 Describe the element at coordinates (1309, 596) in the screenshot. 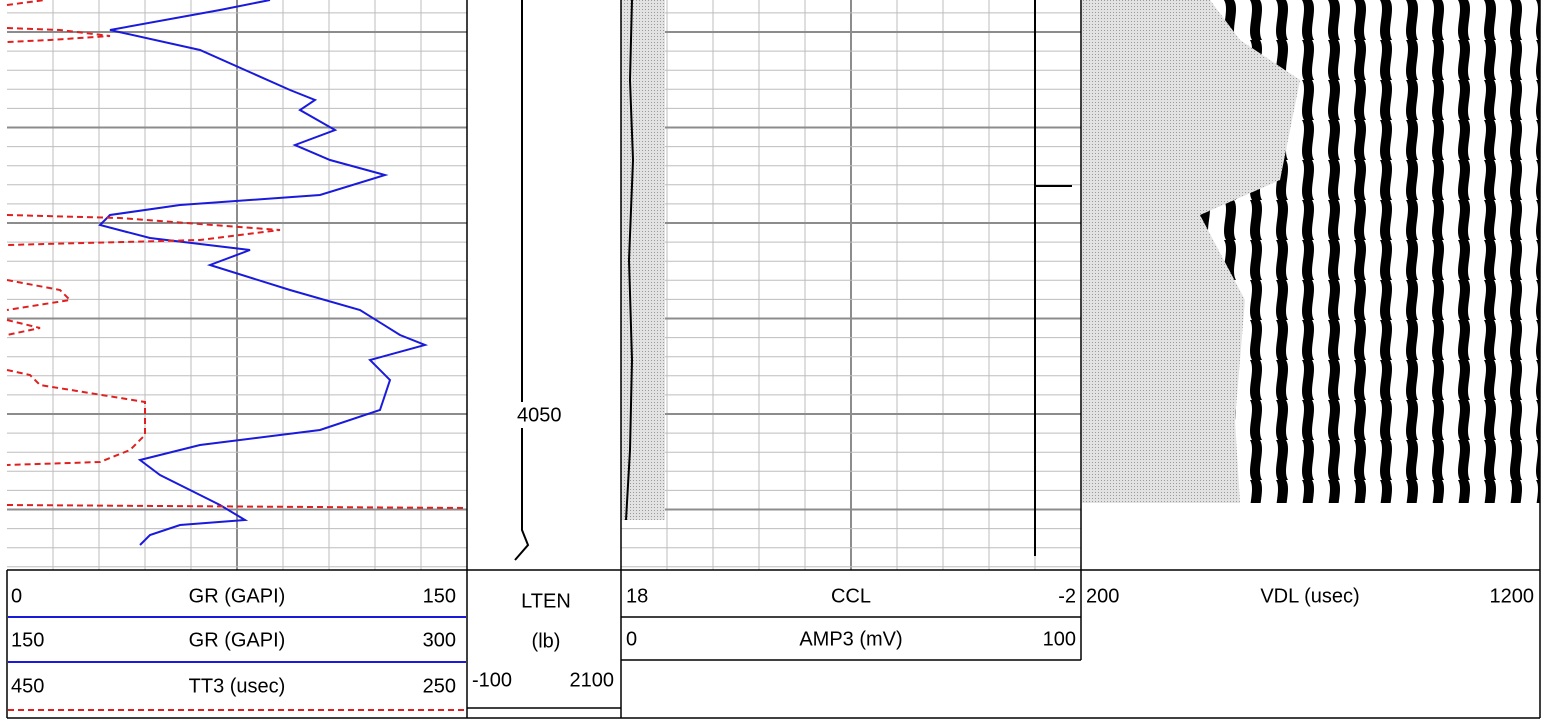

I see `curve-name: VDL (usec)` at that location.